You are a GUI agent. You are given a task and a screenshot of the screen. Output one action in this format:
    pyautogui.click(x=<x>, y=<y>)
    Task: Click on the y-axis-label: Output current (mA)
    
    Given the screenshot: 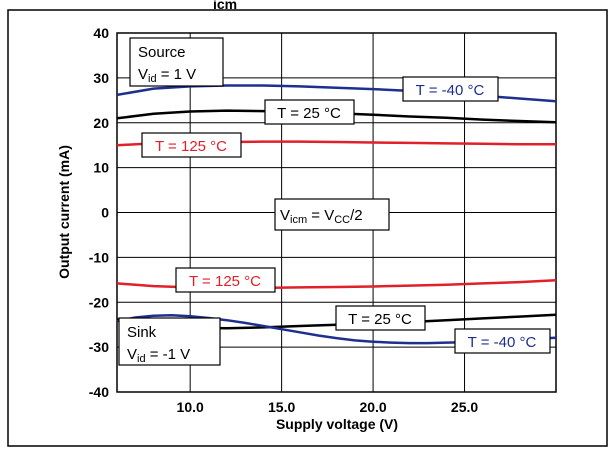 What is the action you would take?
    pyautogui.click(x=64, y=212)
    